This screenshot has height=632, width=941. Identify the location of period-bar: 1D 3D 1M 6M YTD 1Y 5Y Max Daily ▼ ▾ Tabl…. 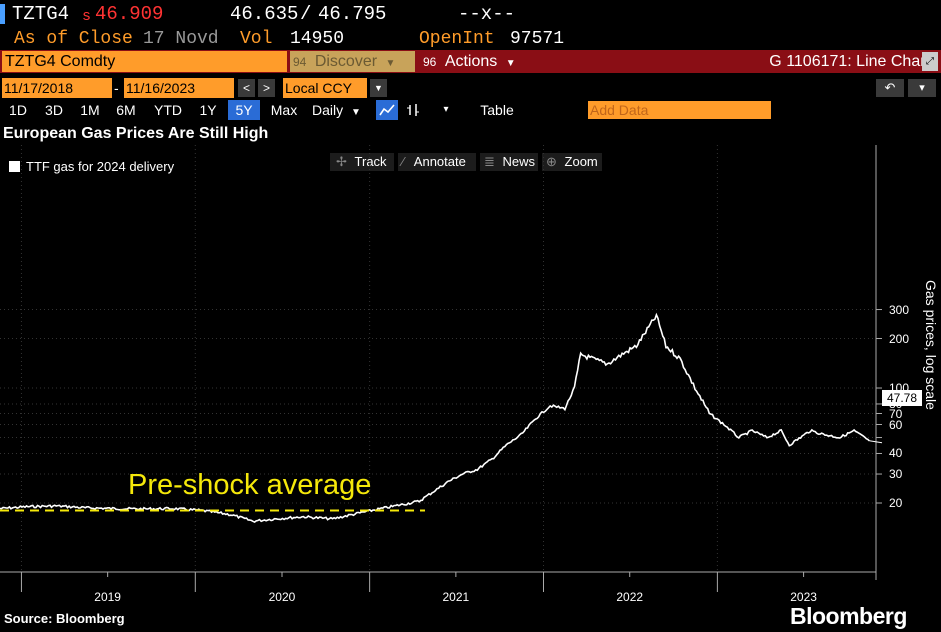
(470, 110).